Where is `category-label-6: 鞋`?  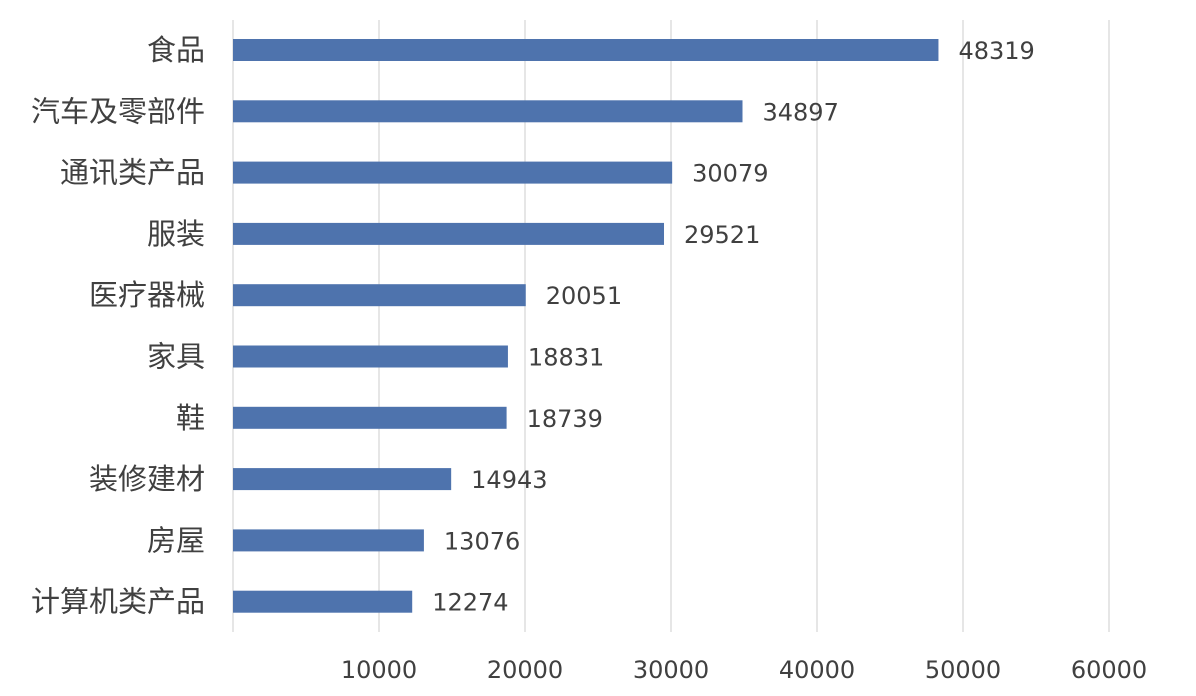
category-label-6: 鞋 is located at coordinates (190, 418).